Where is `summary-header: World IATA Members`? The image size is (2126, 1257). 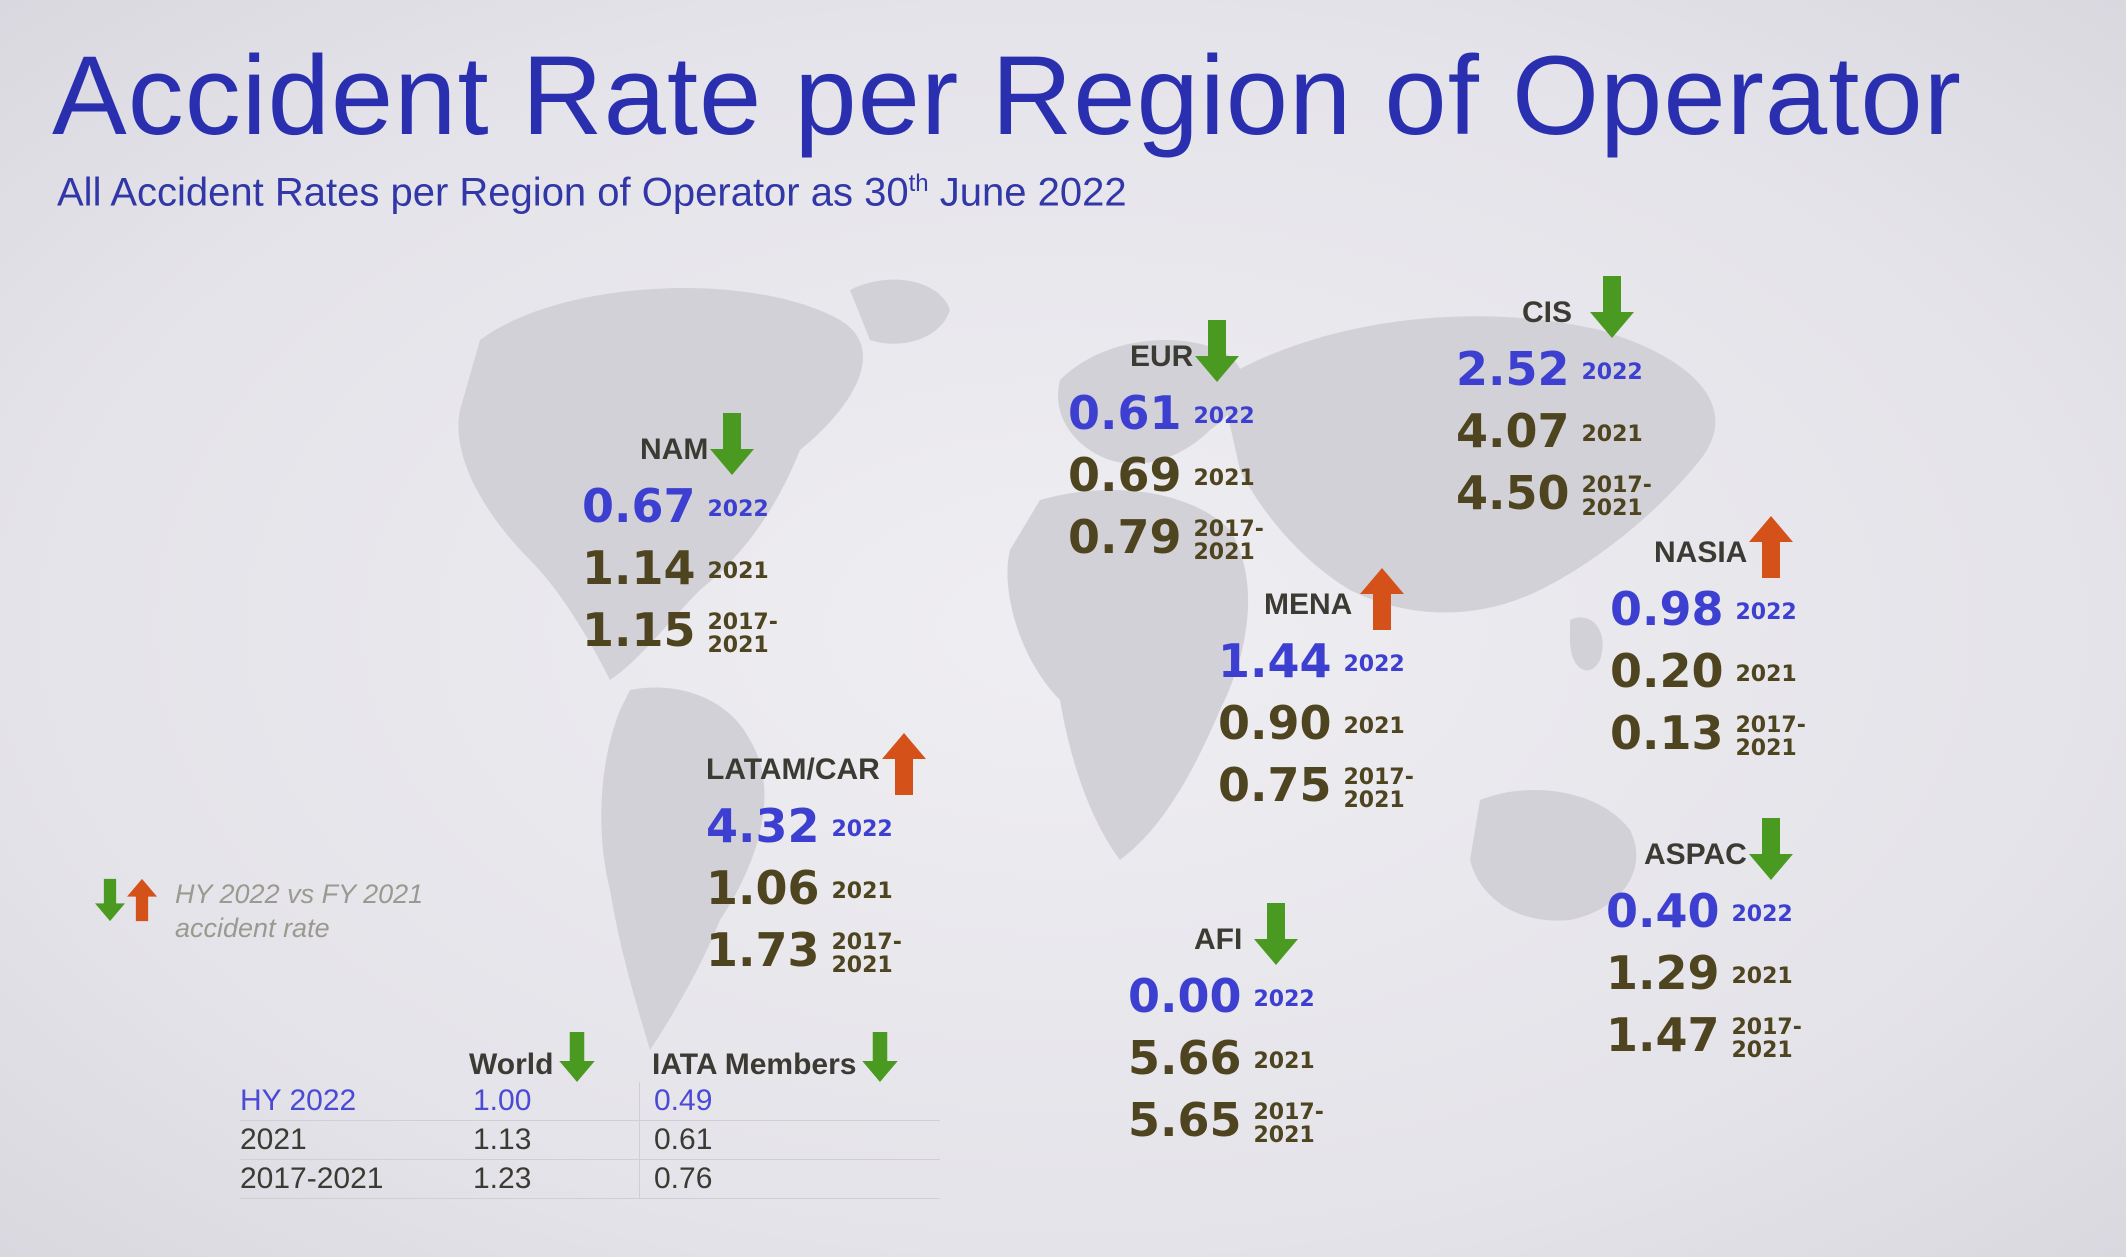 summary-header: World IATA Members is located at coordinates (590, 1056).